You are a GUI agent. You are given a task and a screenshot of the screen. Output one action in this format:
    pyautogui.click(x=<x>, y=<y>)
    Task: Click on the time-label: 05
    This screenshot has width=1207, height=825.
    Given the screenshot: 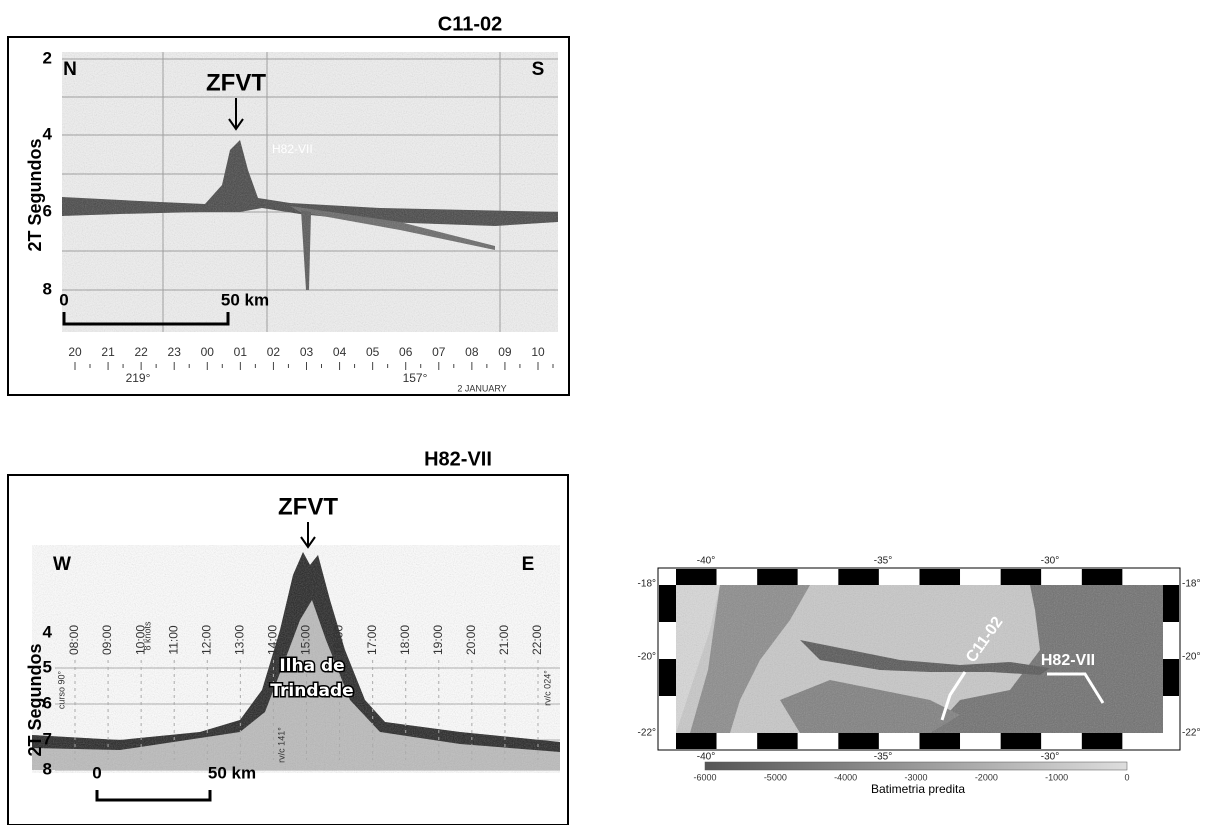 What is the action you would take?
    pyautogui.click(x=373, y=352)
    